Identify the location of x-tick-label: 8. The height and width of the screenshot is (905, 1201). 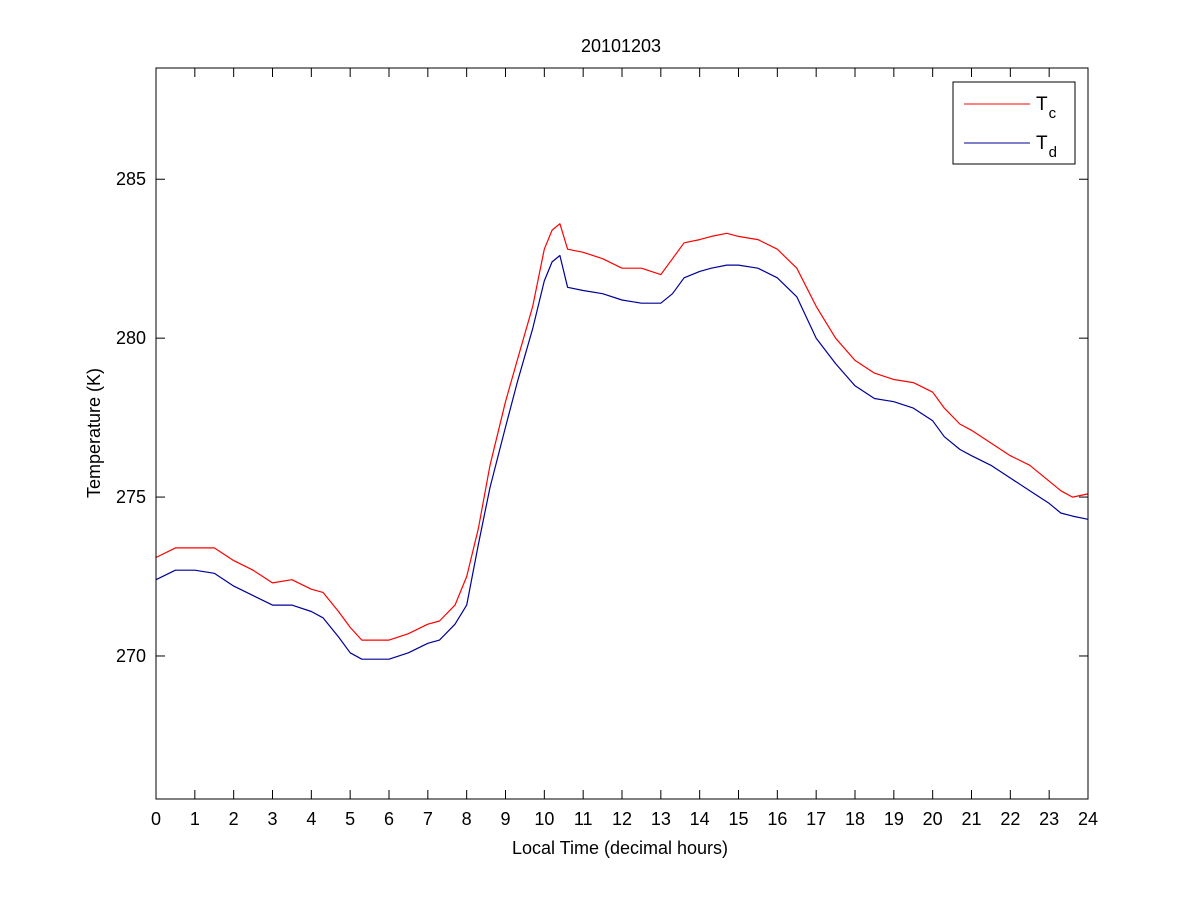
(467, 819).